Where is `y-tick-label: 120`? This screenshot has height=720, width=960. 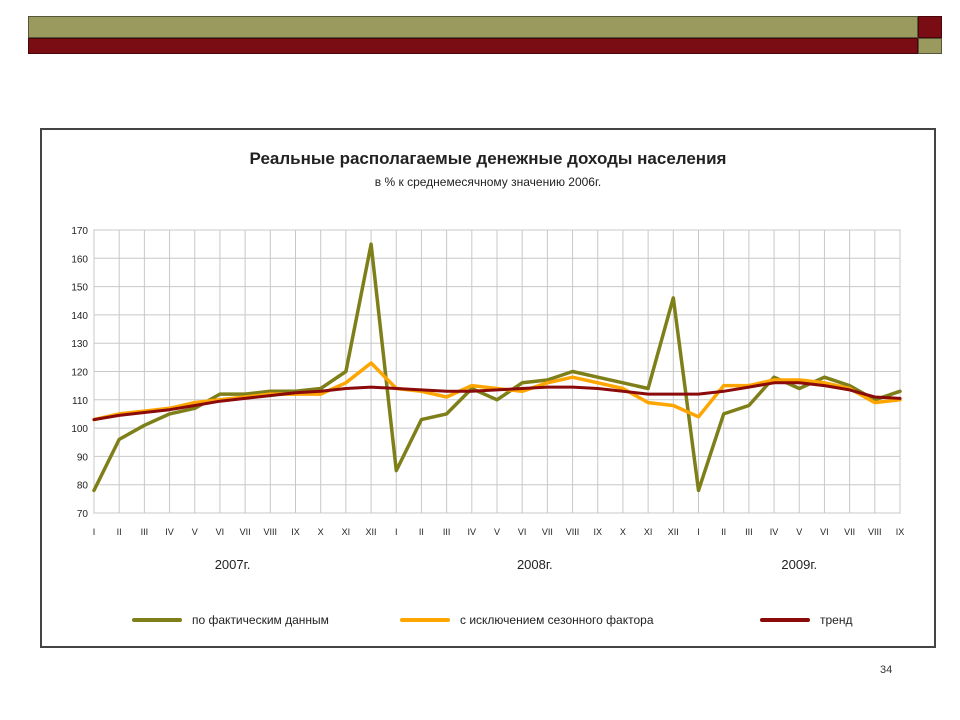
y-tick-label: 120 is located at coordinates (79, 373).